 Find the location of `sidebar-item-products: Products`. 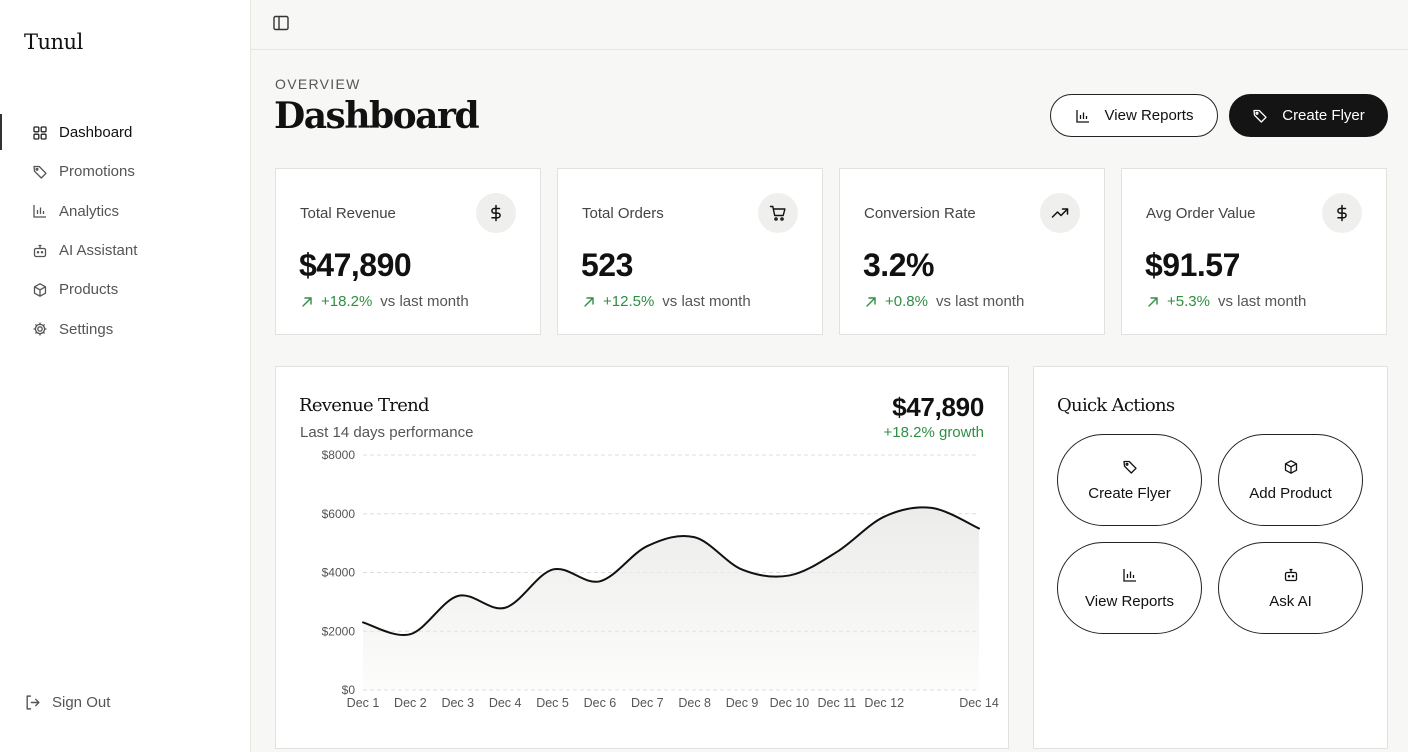

sidebar-item-products: Products is located at coordinates (125, 289).